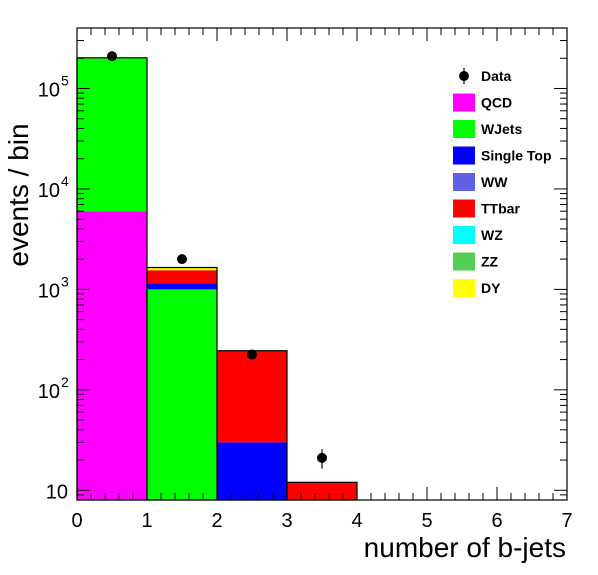 This screenshot has width=598, height=575. Describe the element at coordinates (65, 281) in the screenshot. I see `svg-text: 3` at that location.